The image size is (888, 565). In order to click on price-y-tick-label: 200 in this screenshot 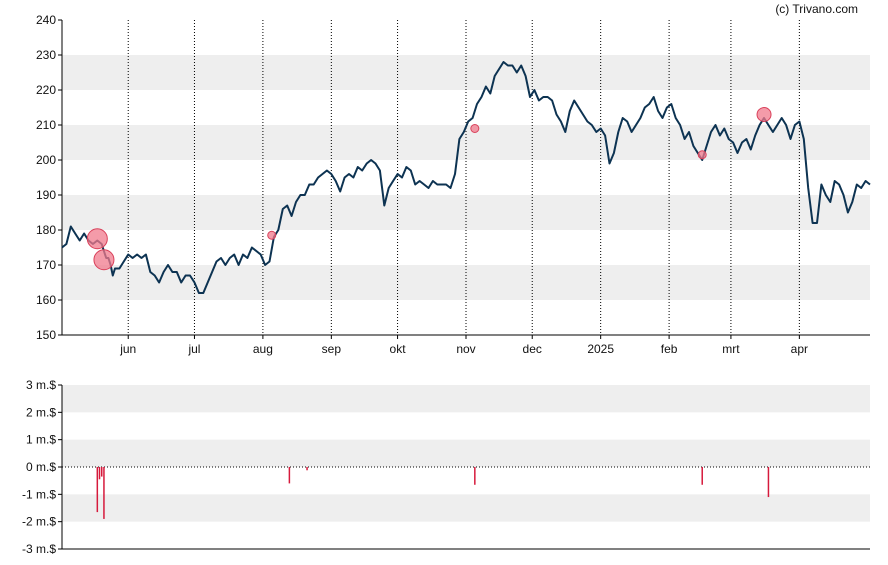, I will do `click(46, 160)`.